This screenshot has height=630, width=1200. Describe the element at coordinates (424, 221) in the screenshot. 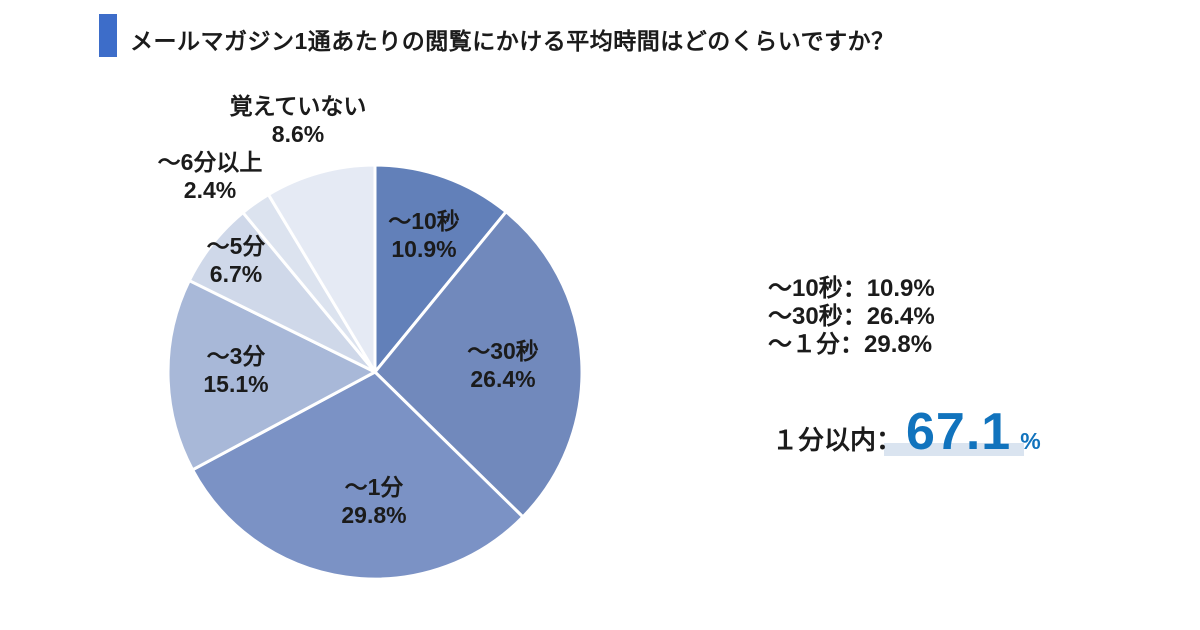

I see `slice-label: ～10秒` at that location.